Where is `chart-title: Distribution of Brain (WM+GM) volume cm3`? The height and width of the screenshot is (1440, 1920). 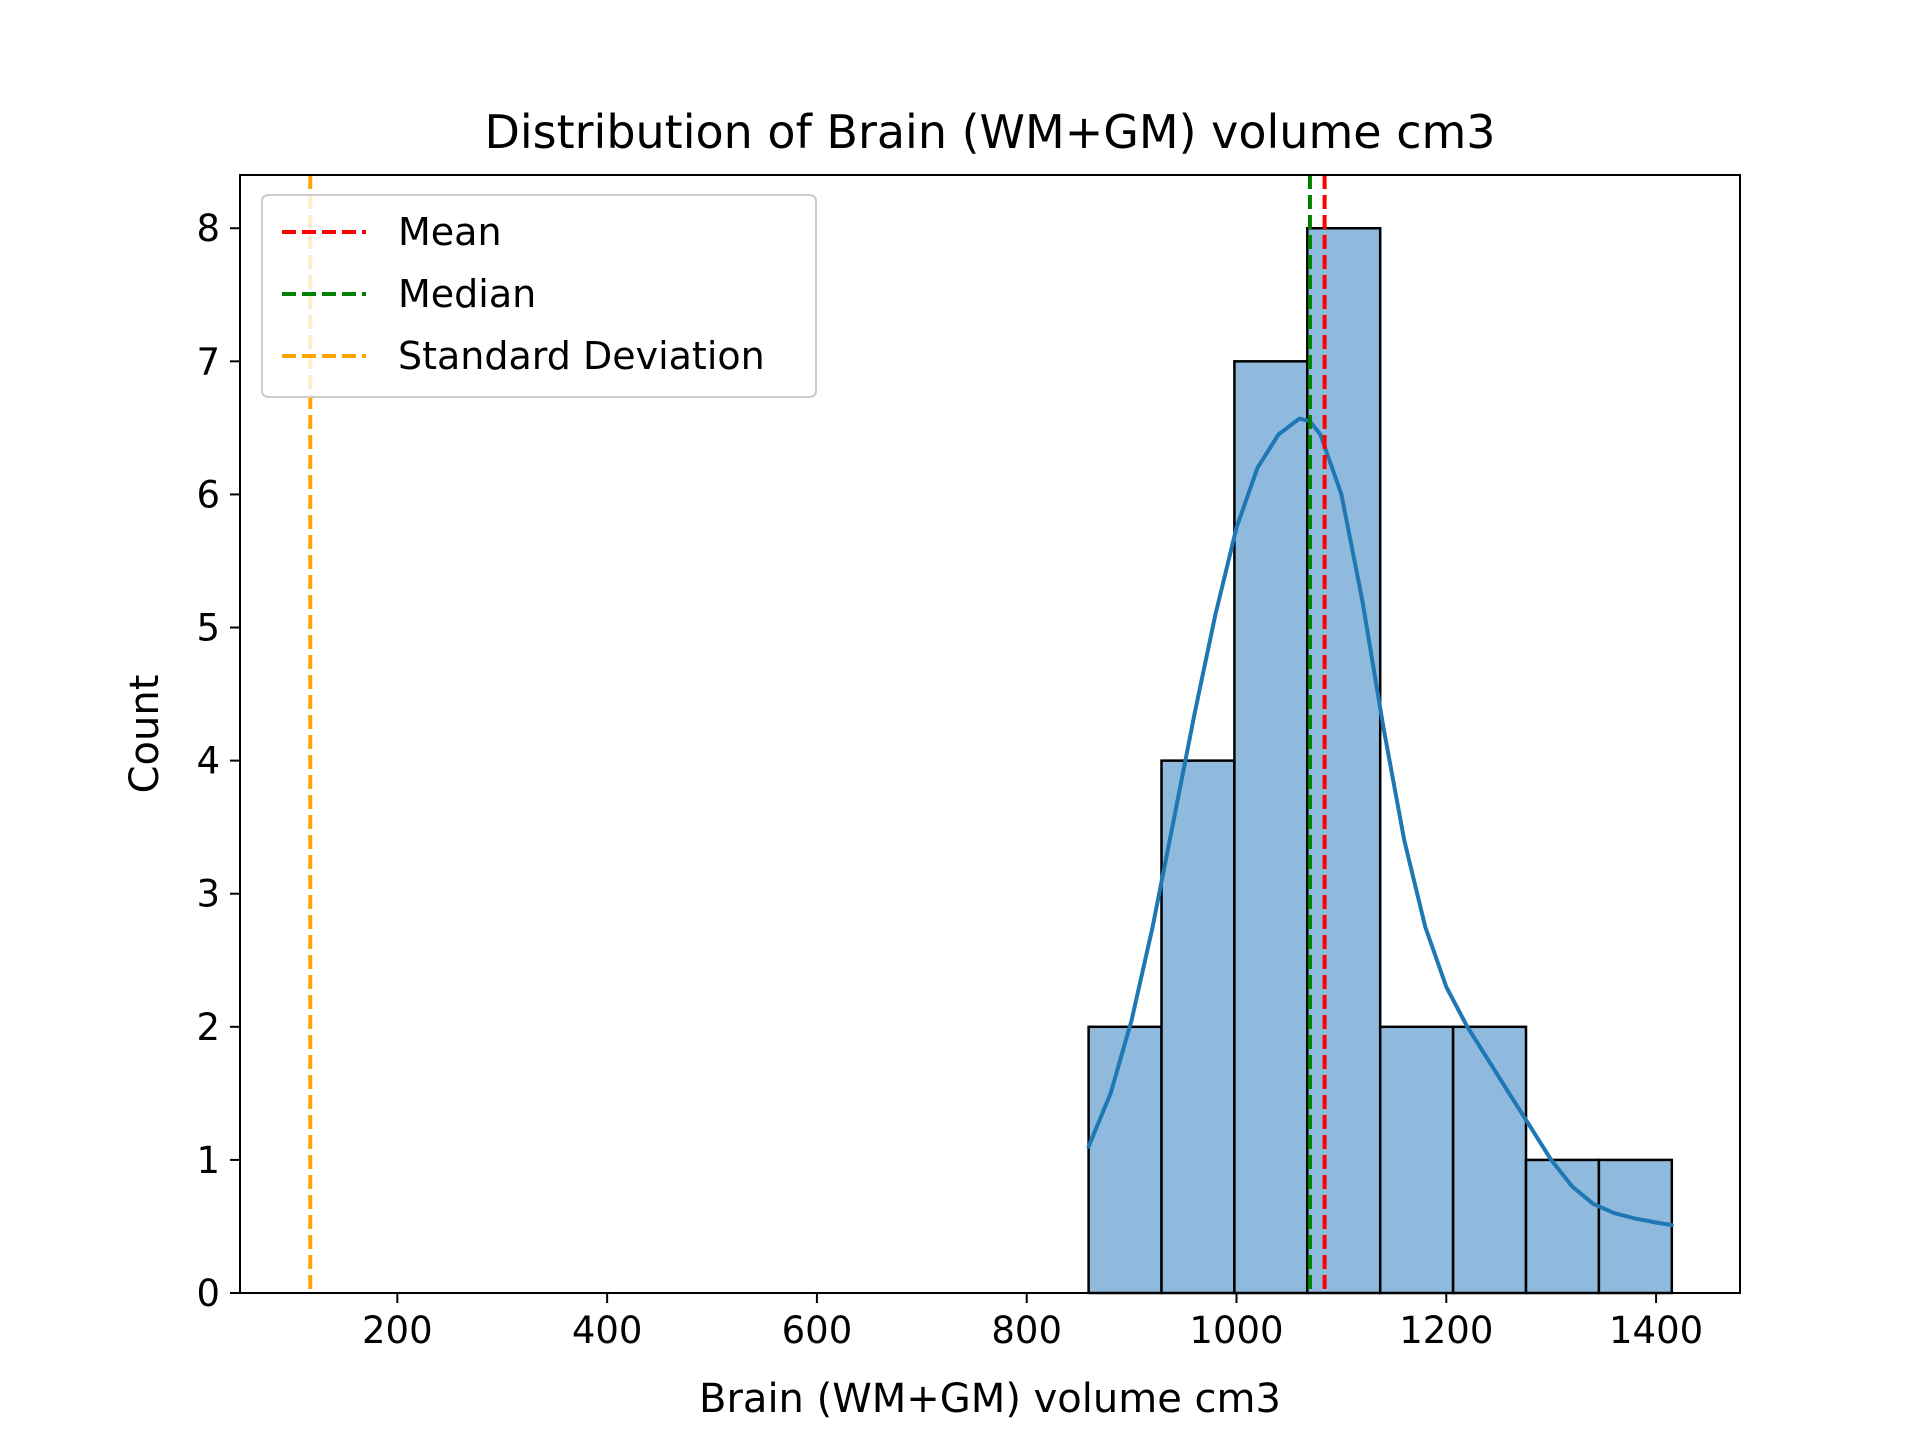 chart-title: Distribution of Brain (WM+GM) volume cm3 is located at coordinates (989, 132).